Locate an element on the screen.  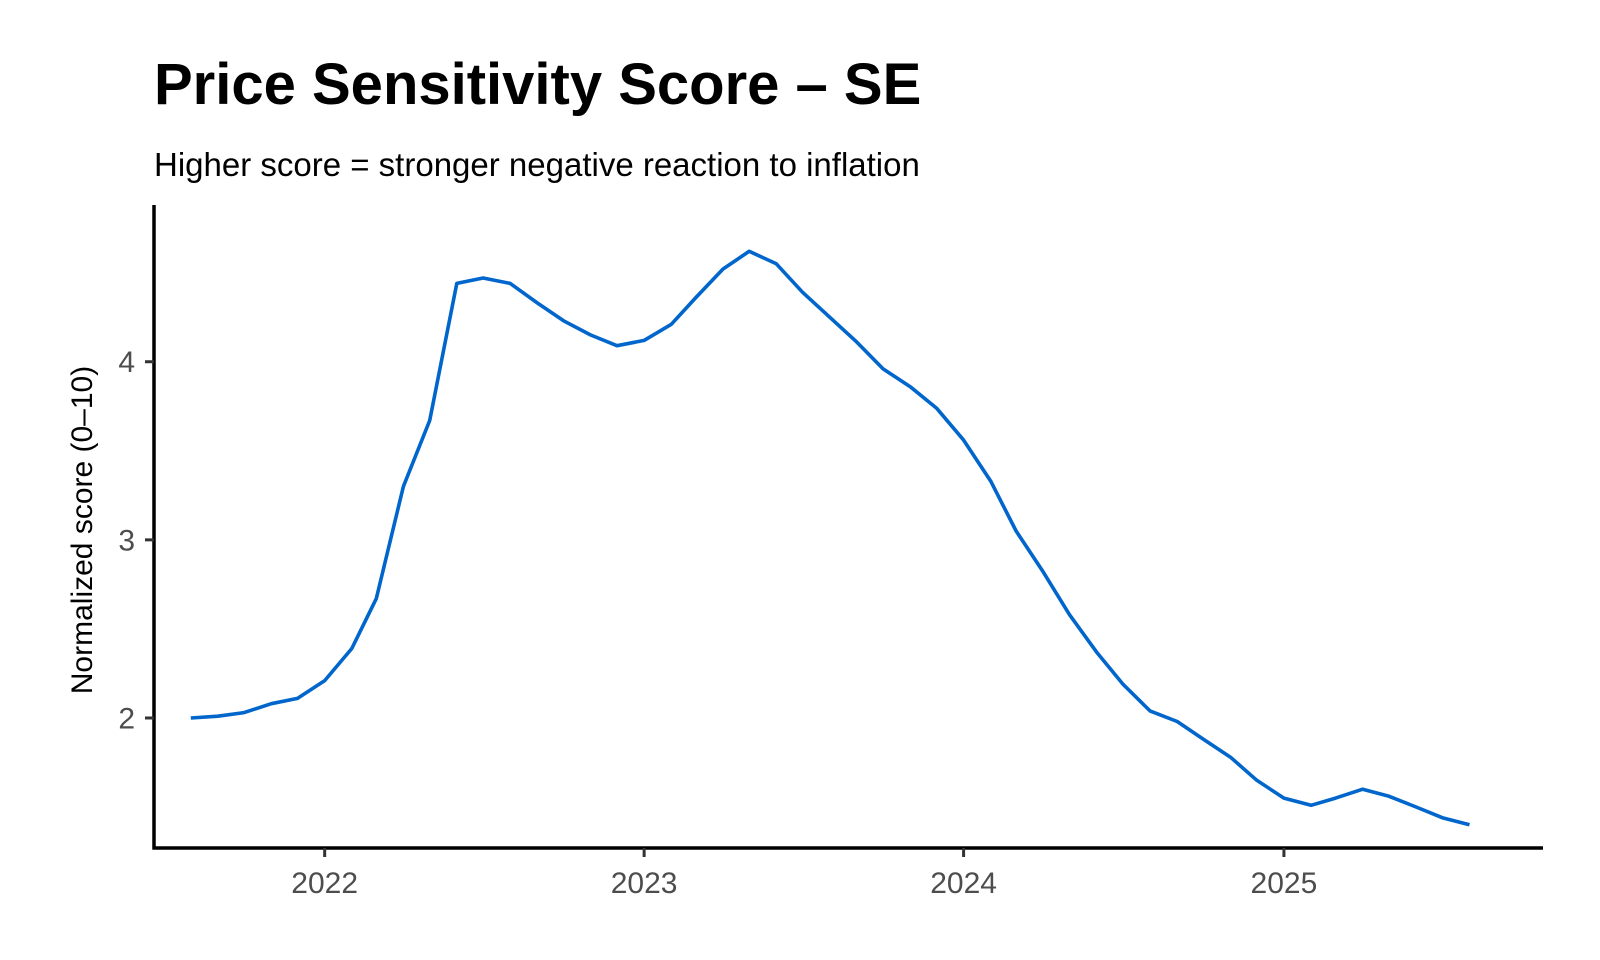
x-tick-label: 2022 is located at coordinates (324, 883).